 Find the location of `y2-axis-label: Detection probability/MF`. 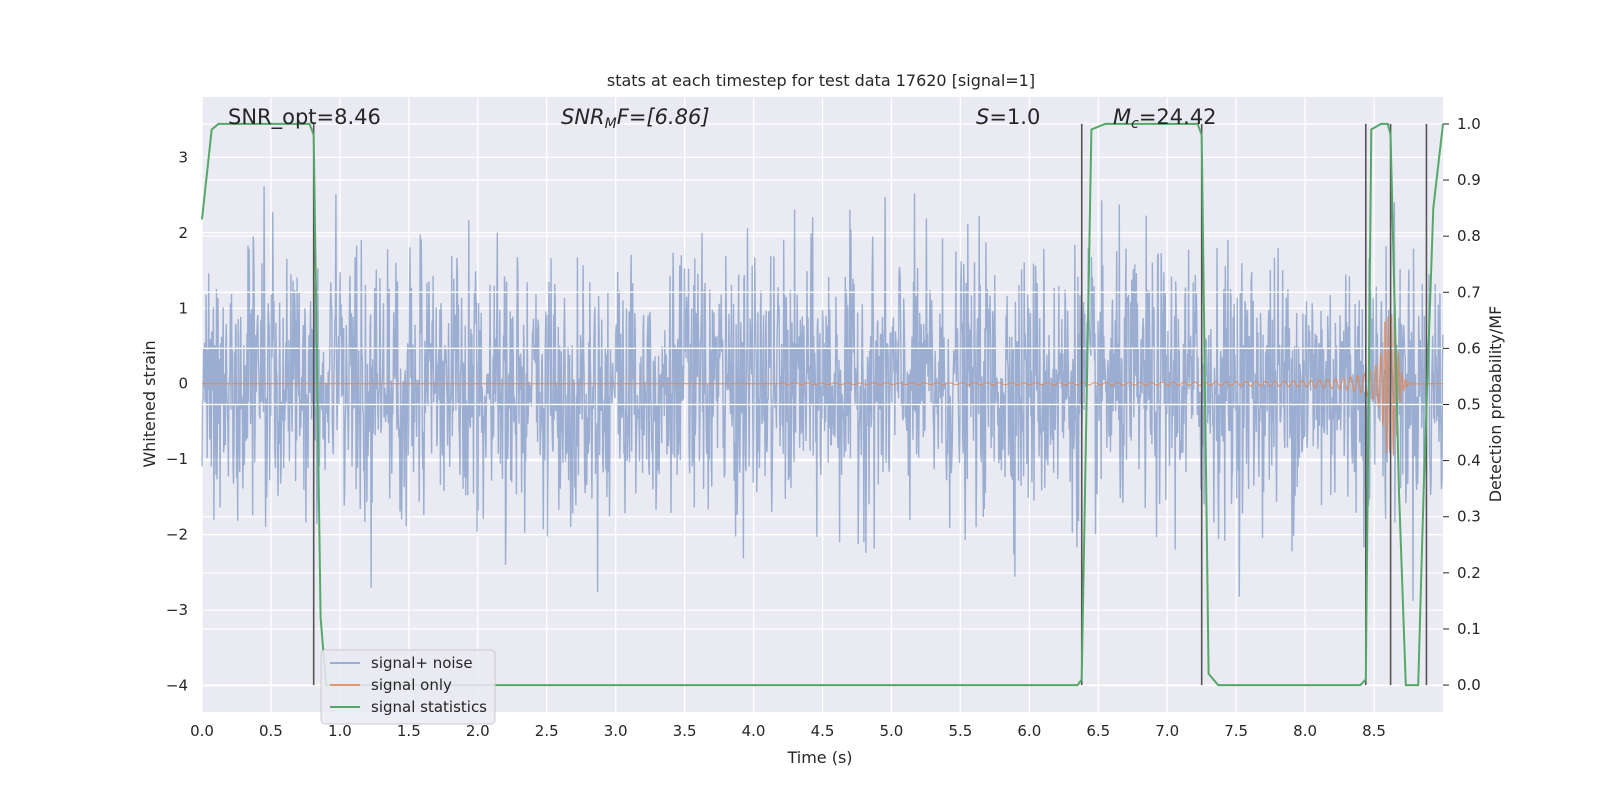

y2-axis-label: Detection probability/MF is located at coordinates (1495, 404).